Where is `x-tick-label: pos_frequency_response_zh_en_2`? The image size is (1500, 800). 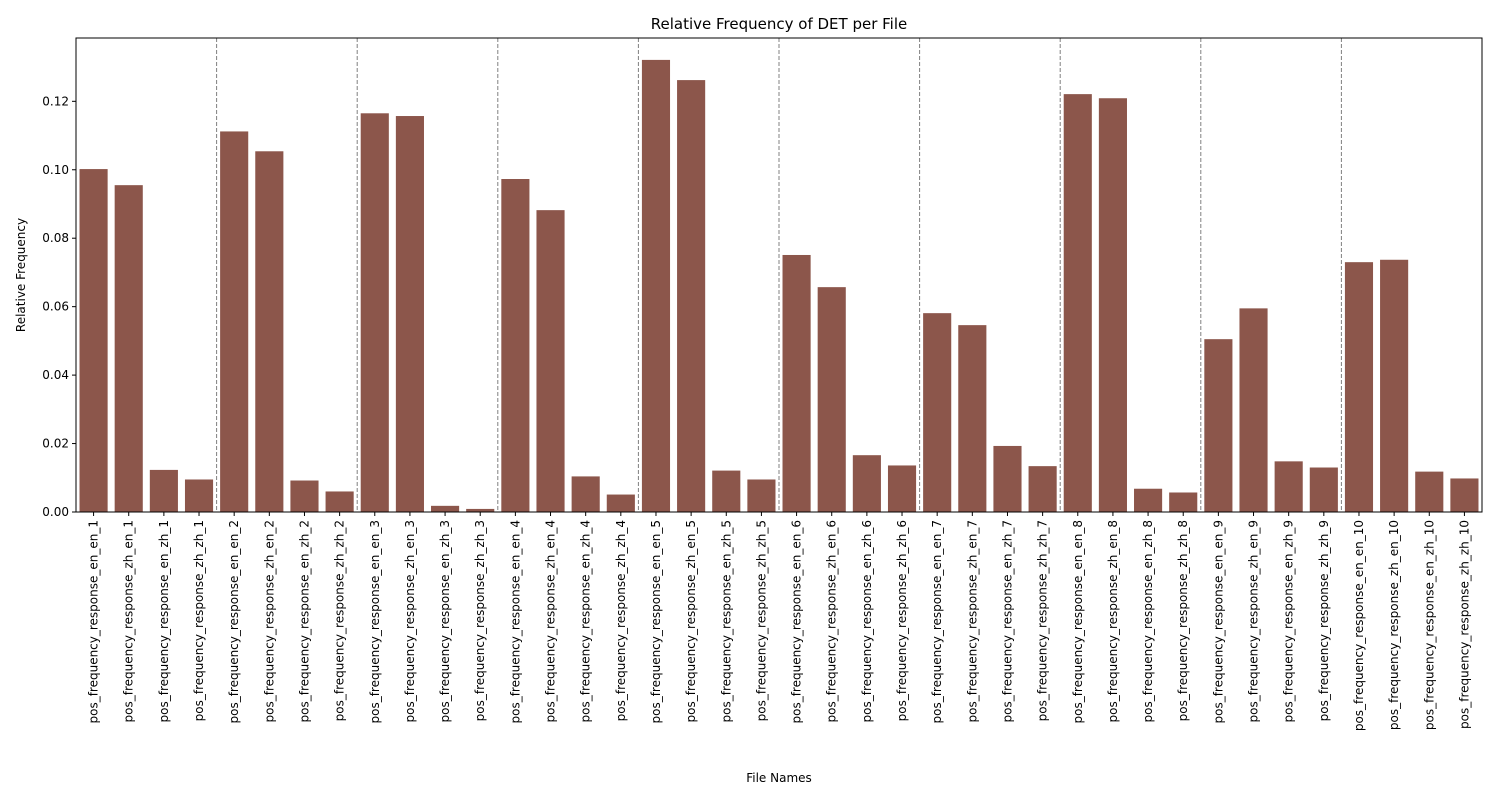
x-tick-label: pos_frequency_response_zh_en_2 is located at coordinates (269, 621).